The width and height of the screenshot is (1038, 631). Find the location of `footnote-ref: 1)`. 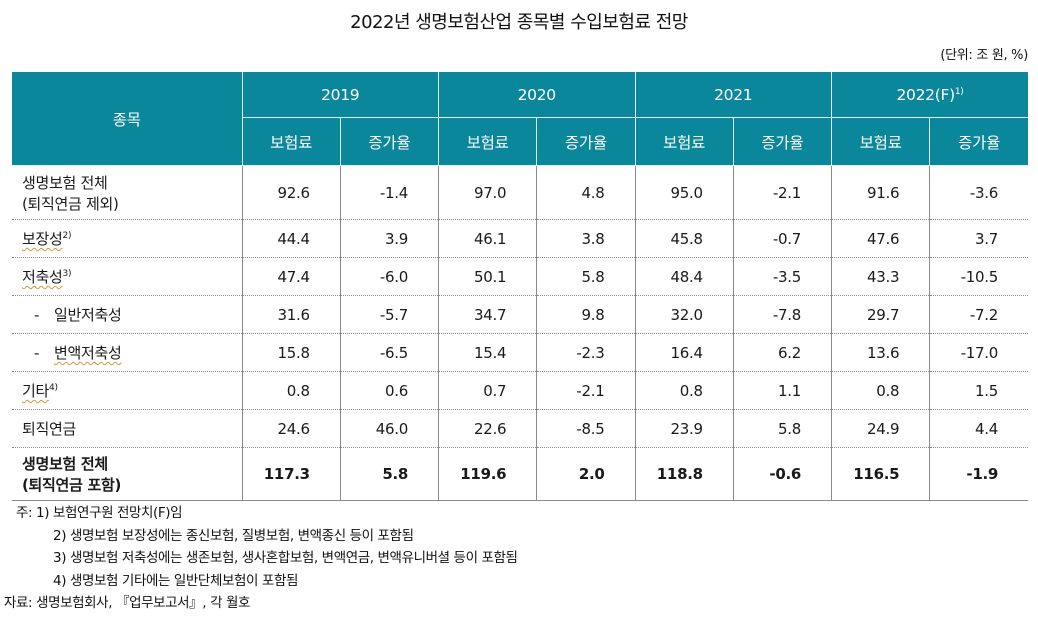

footnote-ref: 1) is located at coordinates (959, 91).